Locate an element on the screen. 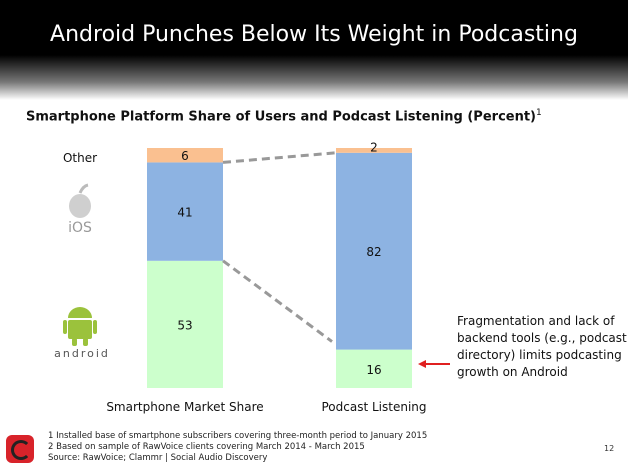  category-label: Smartphone Market Share is located at coordinates (184, 407).